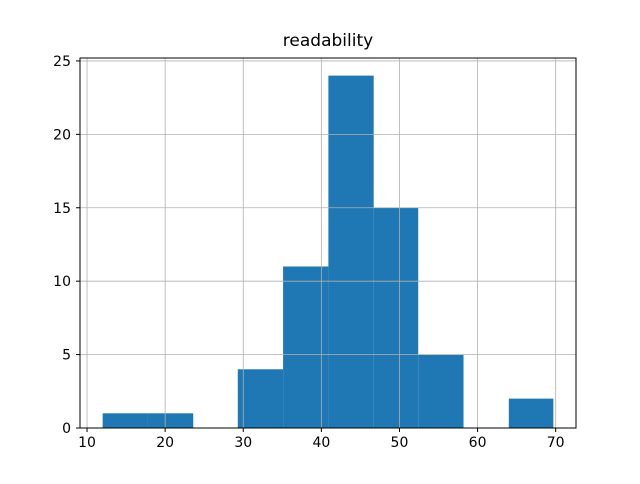  What do you see at coordinates (66, 356) in the screenshot?
I see `y-tick-label: 5` at bounding box center [66, 356].